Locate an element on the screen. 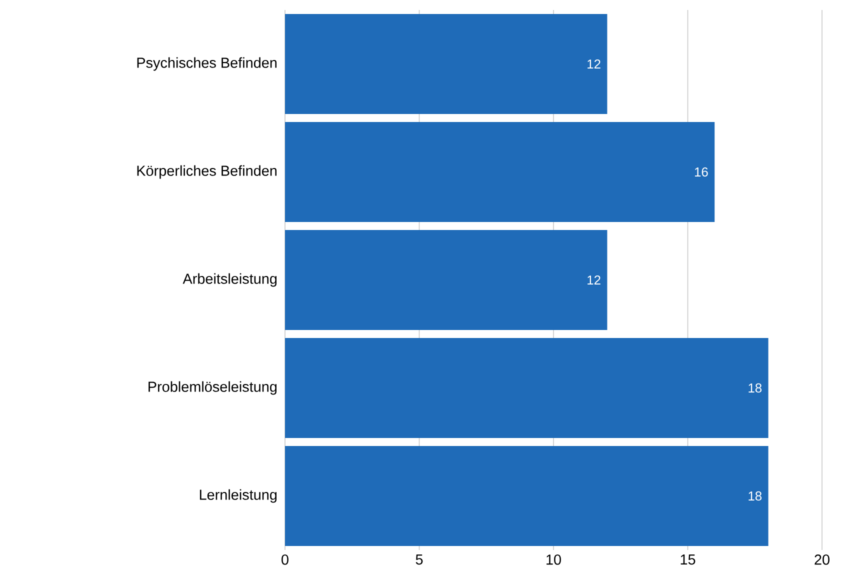 This screenshot has width=857, height=579. y-tick-label: Lernleistung is located at coordinates (238, 496).